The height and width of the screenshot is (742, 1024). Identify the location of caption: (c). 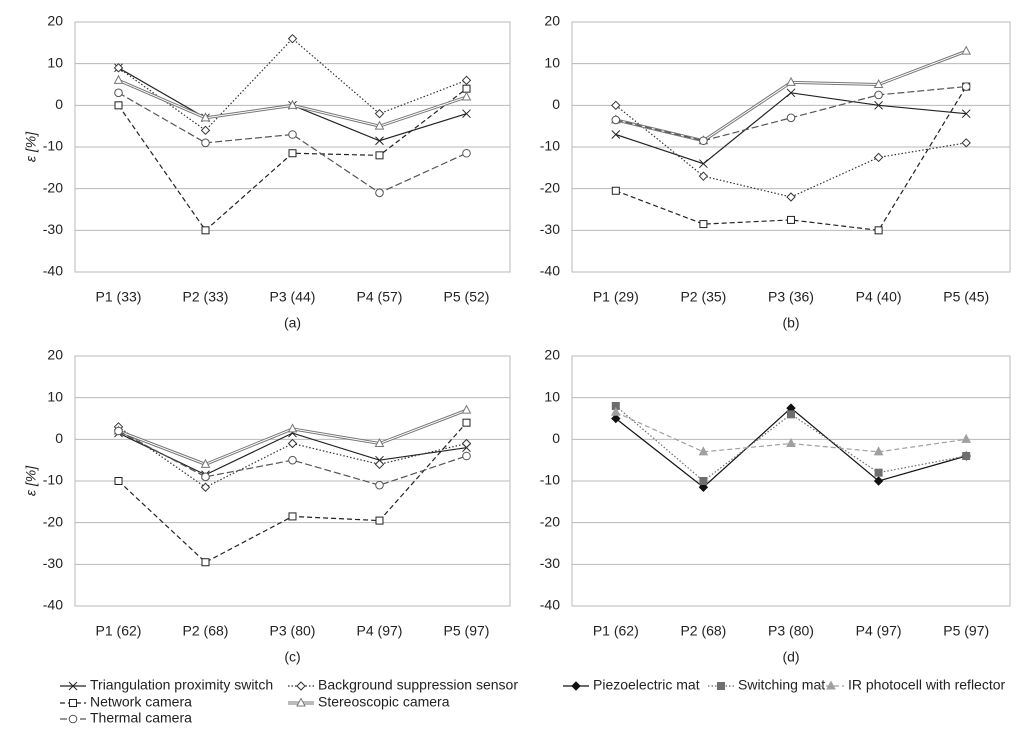
(292, 657).